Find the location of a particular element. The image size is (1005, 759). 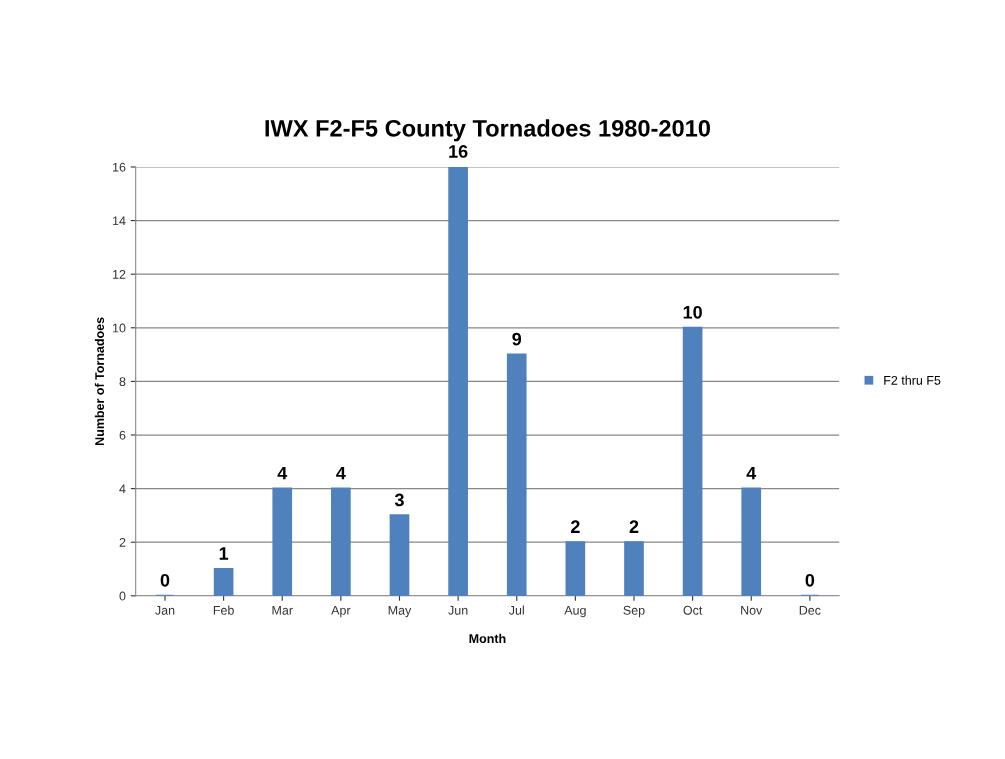

x-tick-label: Jun is located at coordinates (458, 610).